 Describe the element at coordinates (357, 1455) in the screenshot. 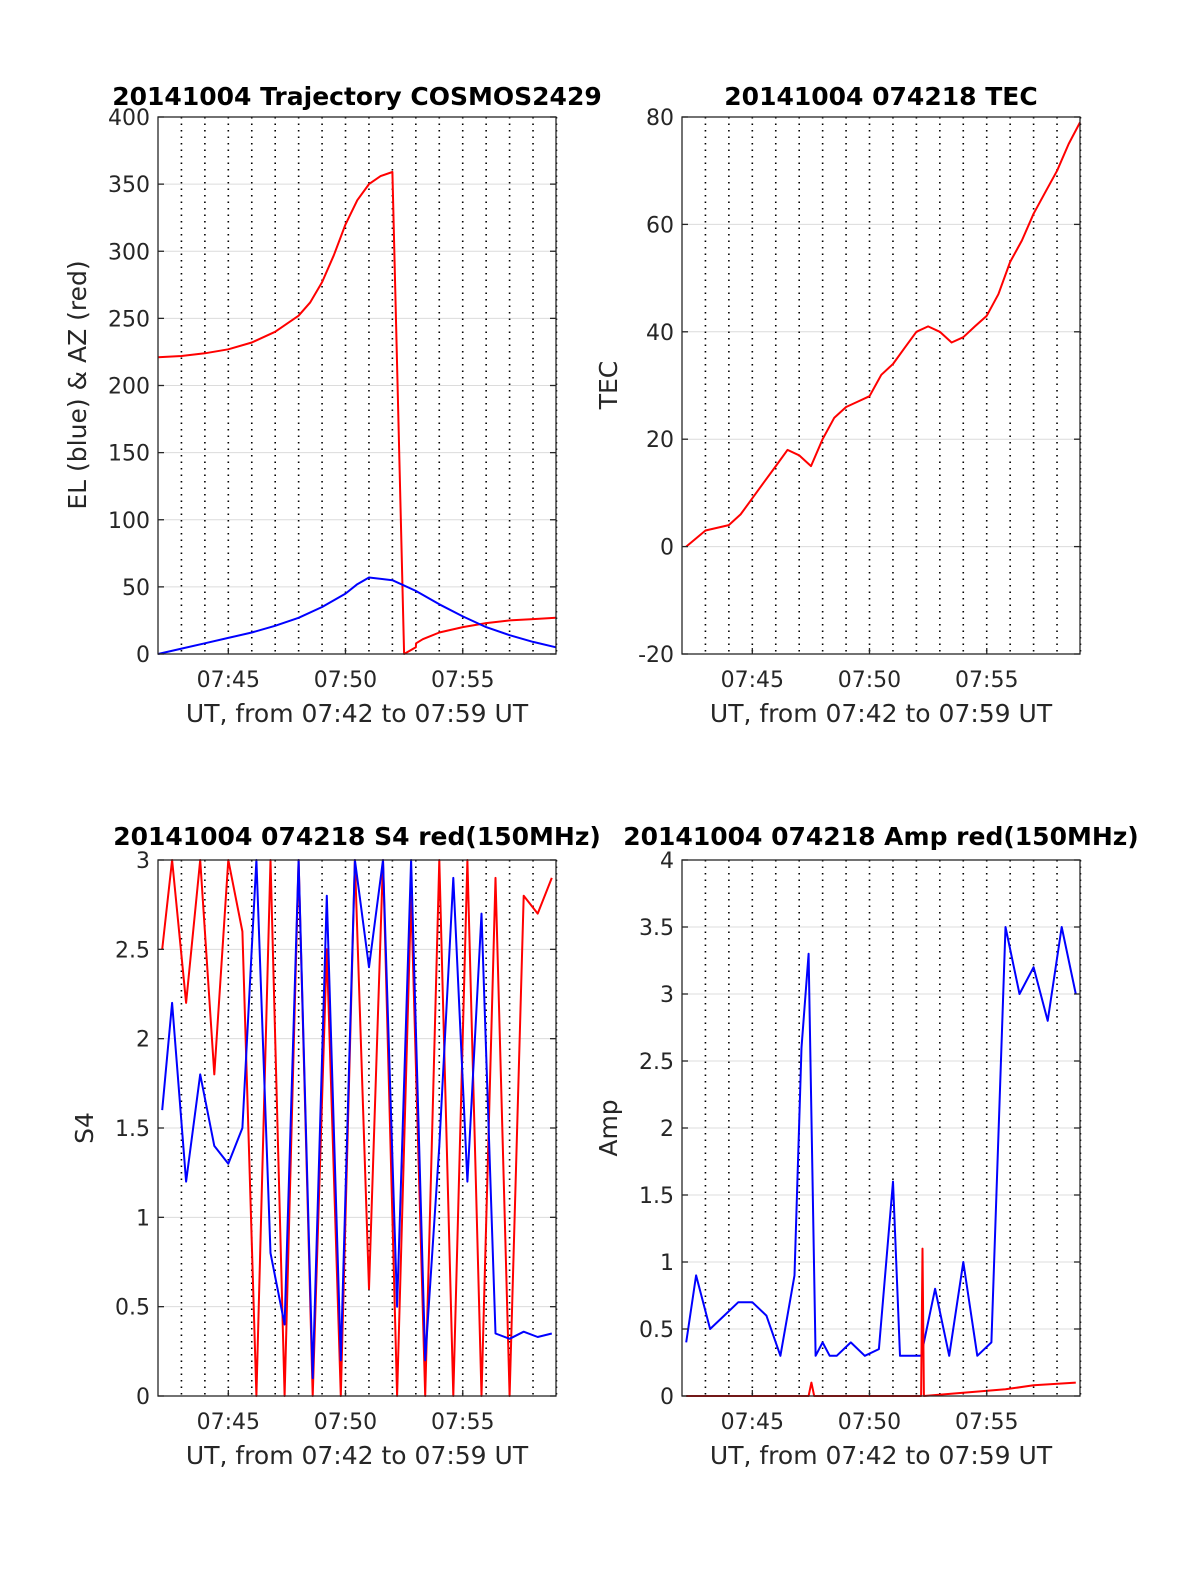

I see `s4-xlabel: UT, from 07:42 to 07:59 UT` at that location.